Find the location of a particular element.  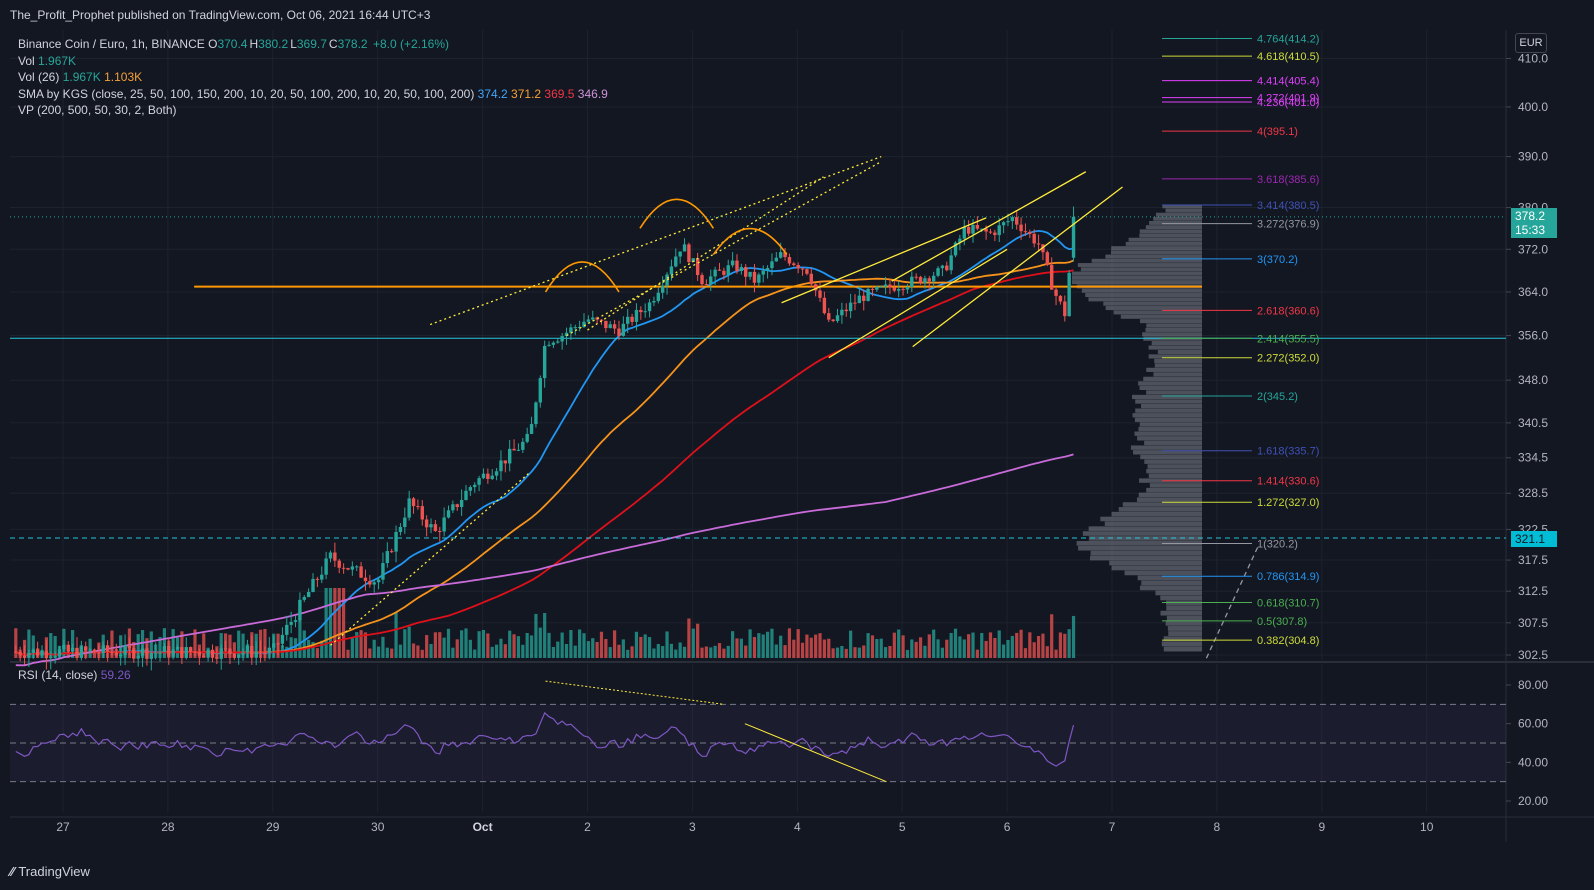

rsi-divergence-line is located at coordinates (815, 753).